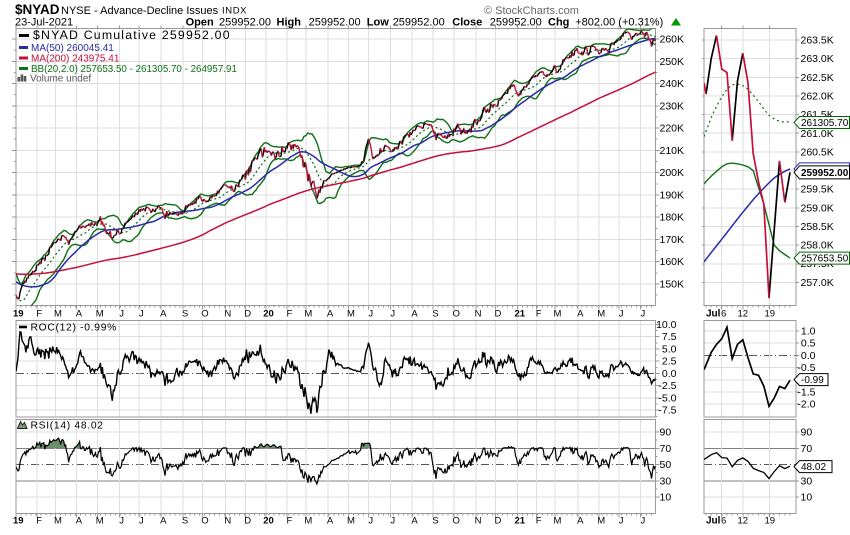  I want to click on svg-text: 258.5K, so click(817, 227).